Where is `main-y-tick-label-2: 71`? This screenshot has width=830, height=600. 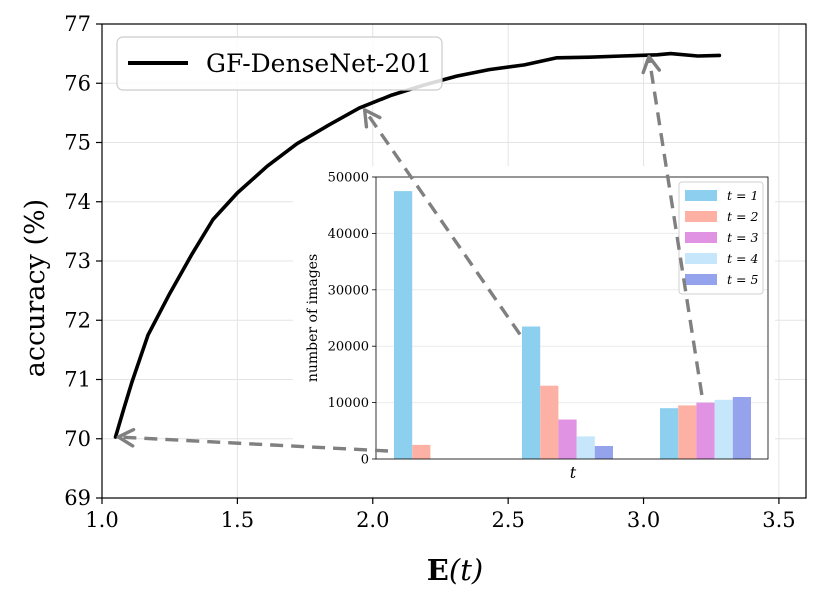 main-y-tick-label-2: 71 is located at coordinates (77, 380).